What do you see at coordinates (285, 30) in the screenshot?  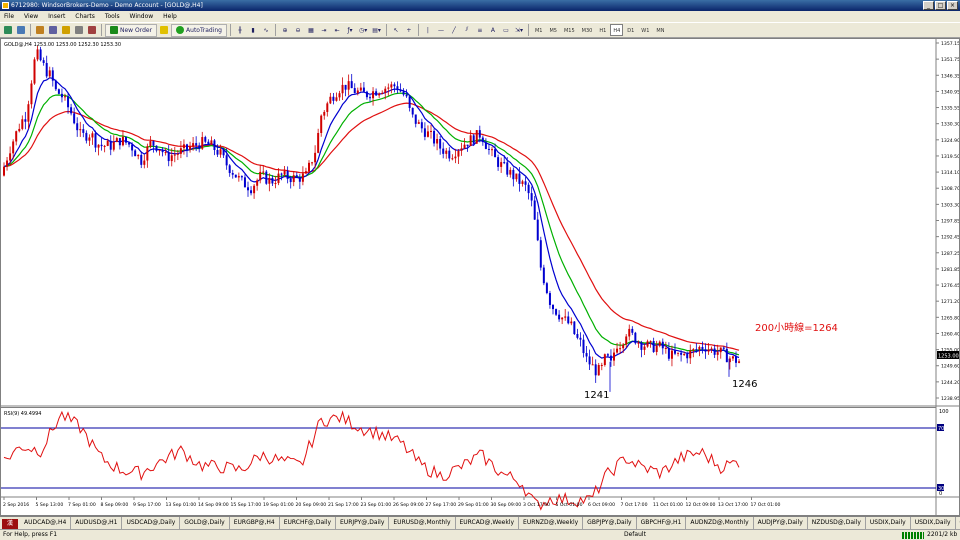 I see `zoom-in-icon: ⊕` at bounding box center [285, 30].